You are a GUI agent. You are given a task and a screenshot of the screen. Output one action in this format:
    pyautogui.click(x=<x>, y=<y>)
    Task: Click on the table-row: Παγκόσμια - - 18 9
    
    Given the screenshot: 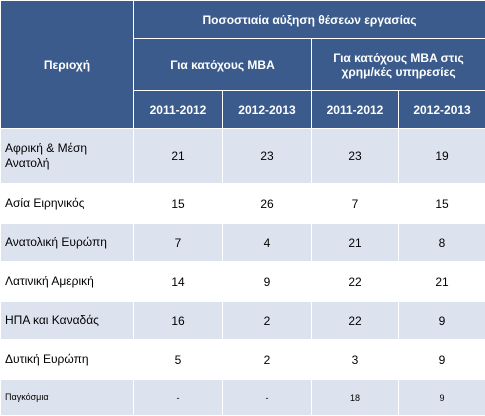 What is the action you would take?
    pyautogui.click(x=243, y=398)
    